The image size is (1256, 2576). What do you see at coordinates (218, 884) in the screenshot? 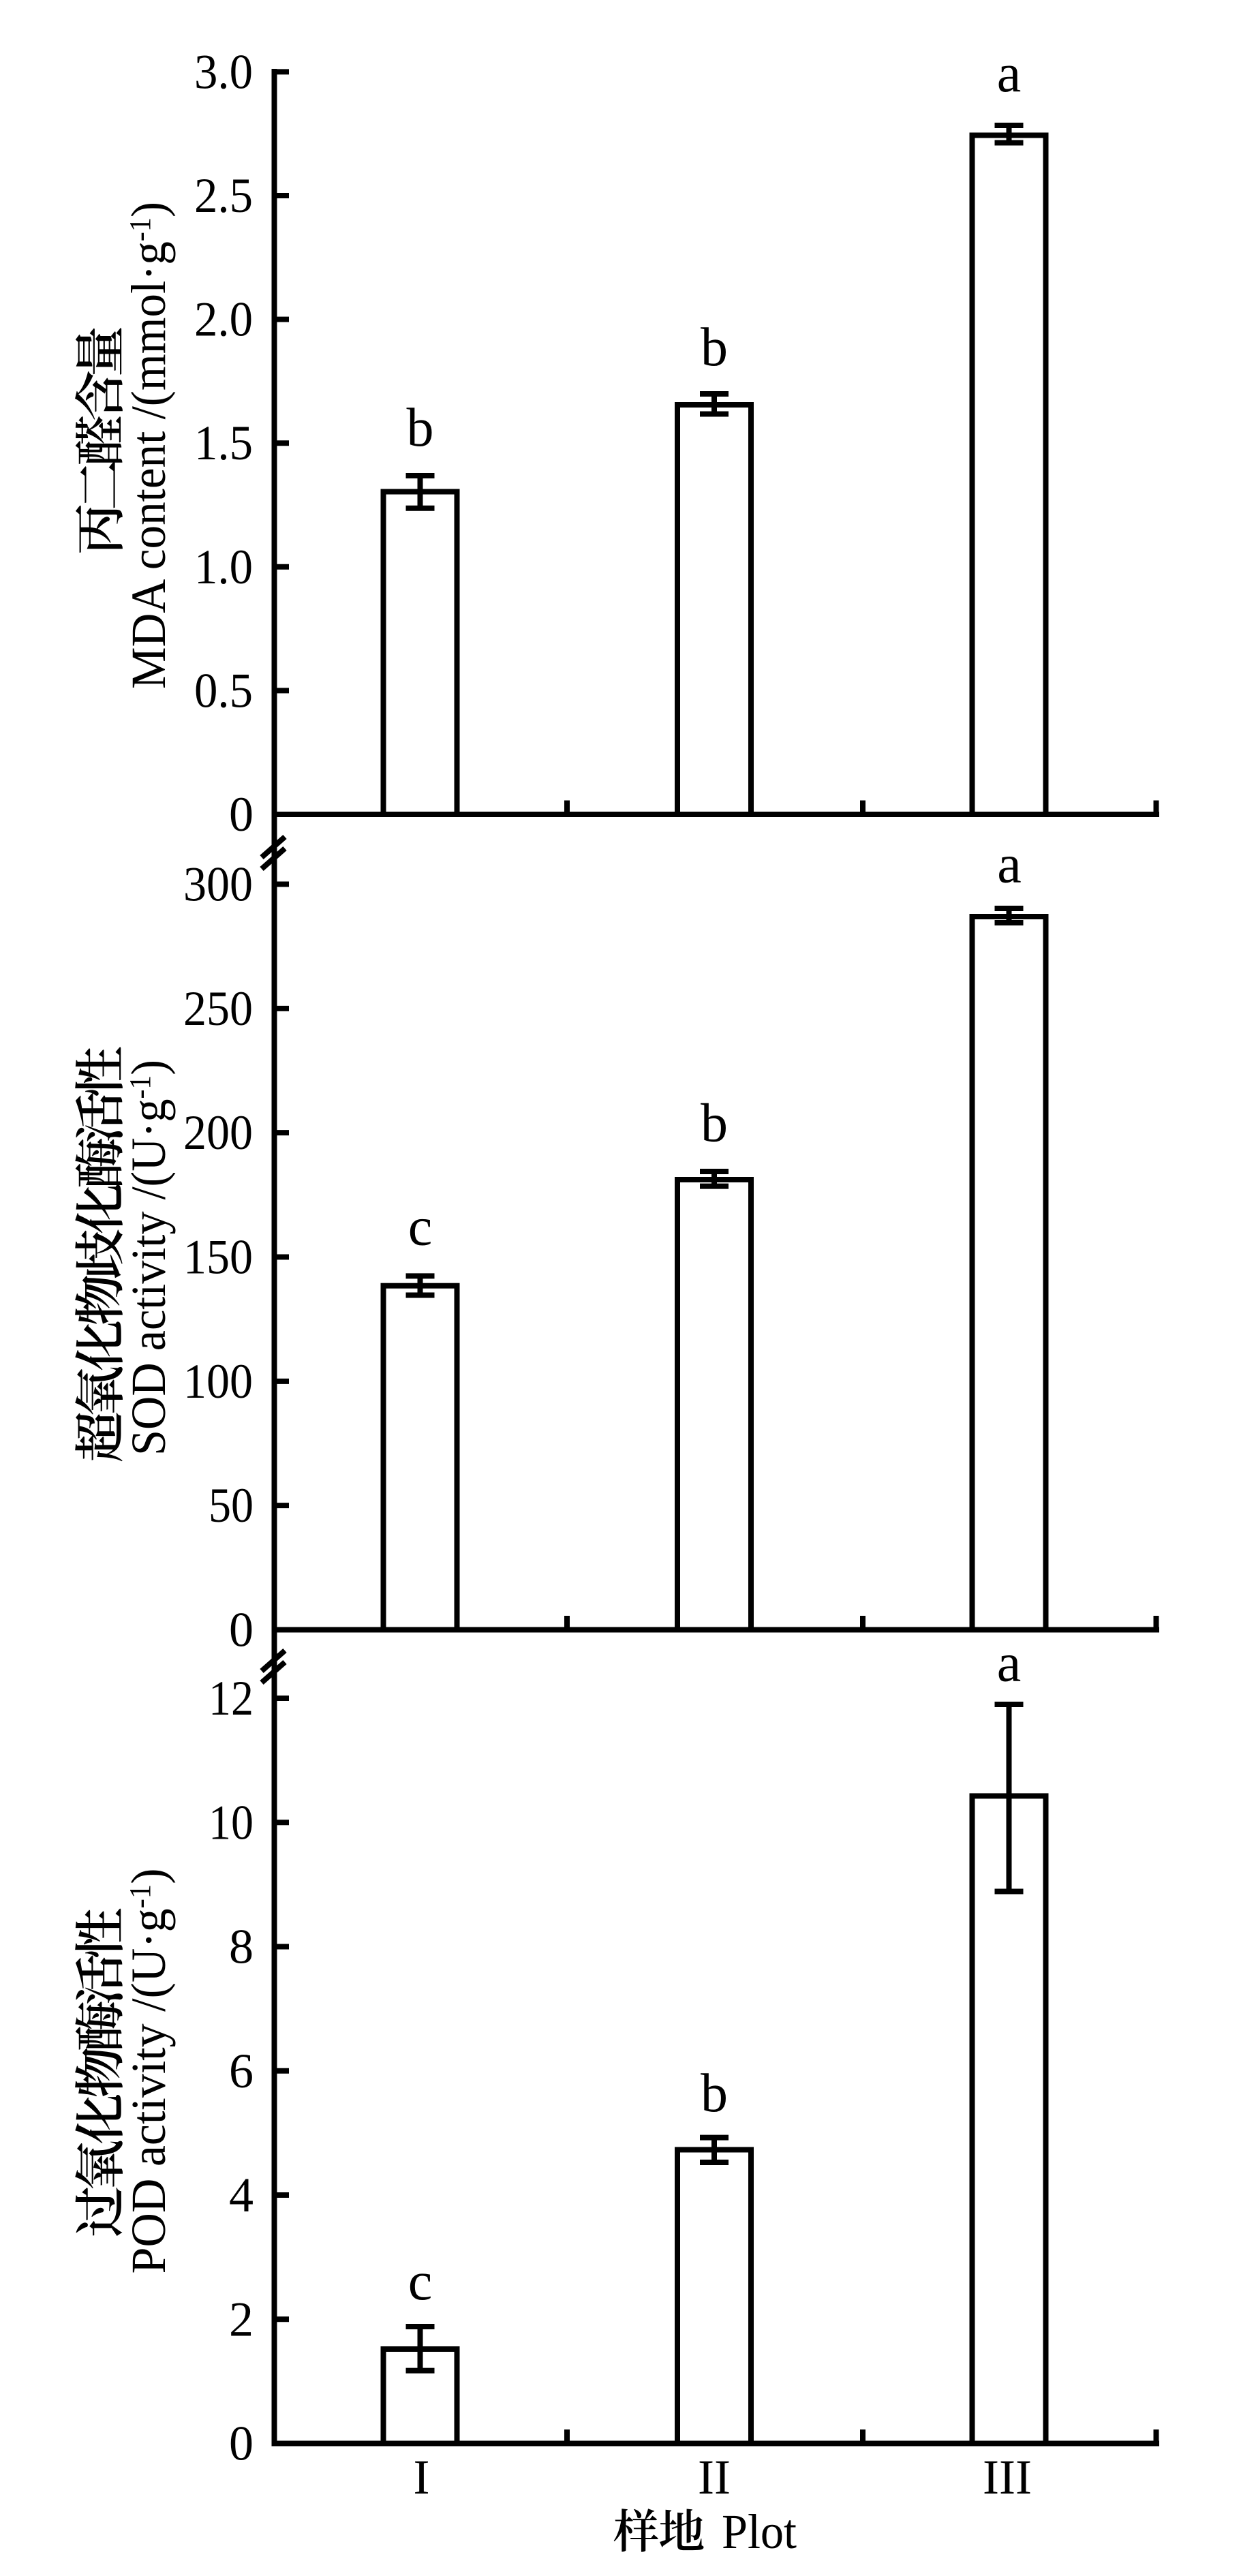
I see `svg-text: 300` at bounding box center [218, 884].